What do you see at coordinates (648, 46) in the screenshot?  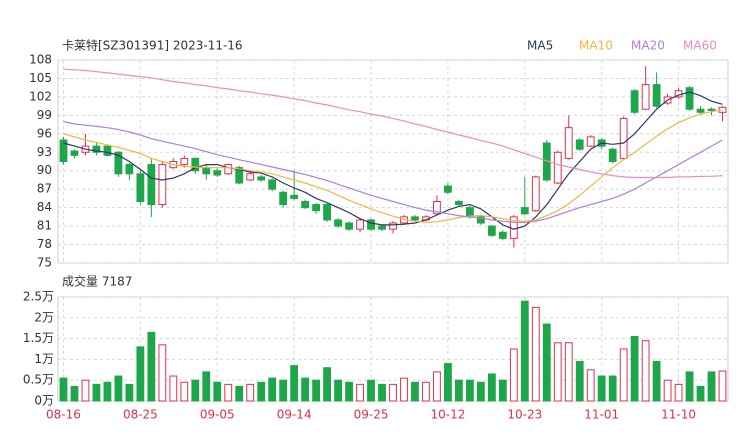 I see `legend-entry: MA20` at bounding box center [648, 46].